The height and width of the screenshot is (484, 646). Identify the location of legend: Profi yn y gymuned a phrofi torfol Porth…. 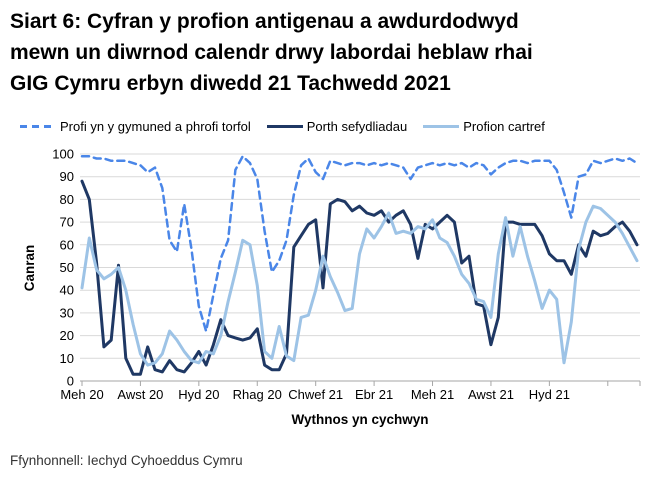
(331, 126).